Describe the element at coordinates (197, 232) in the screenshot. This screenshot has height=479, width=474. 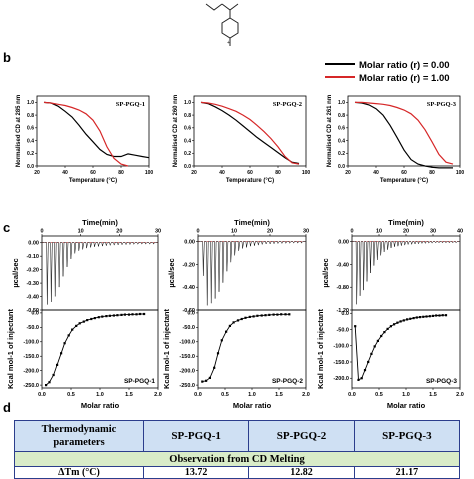
I see `time-tick-label: 0` at that location.